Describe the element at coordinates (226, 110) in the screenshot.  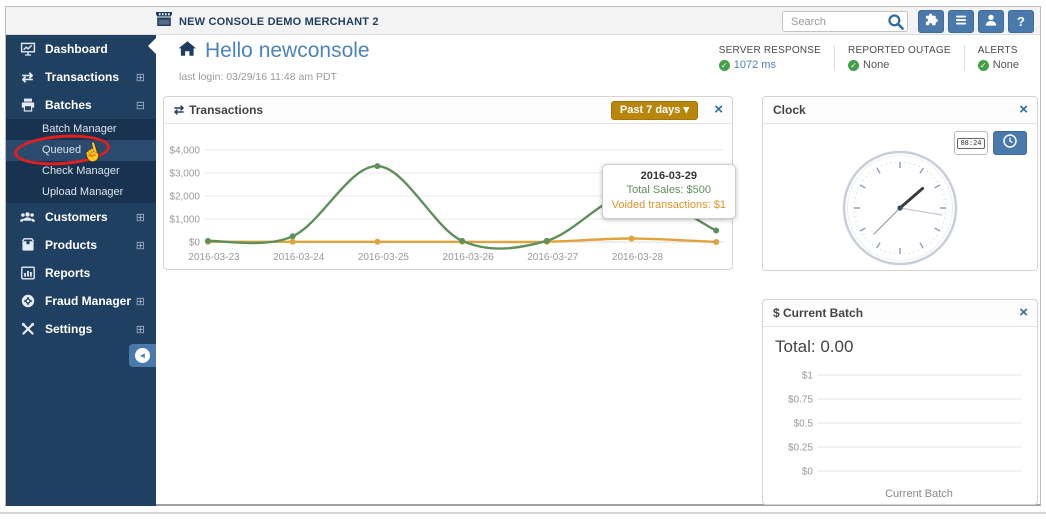
I see `panel-title: Transactions` at that location.